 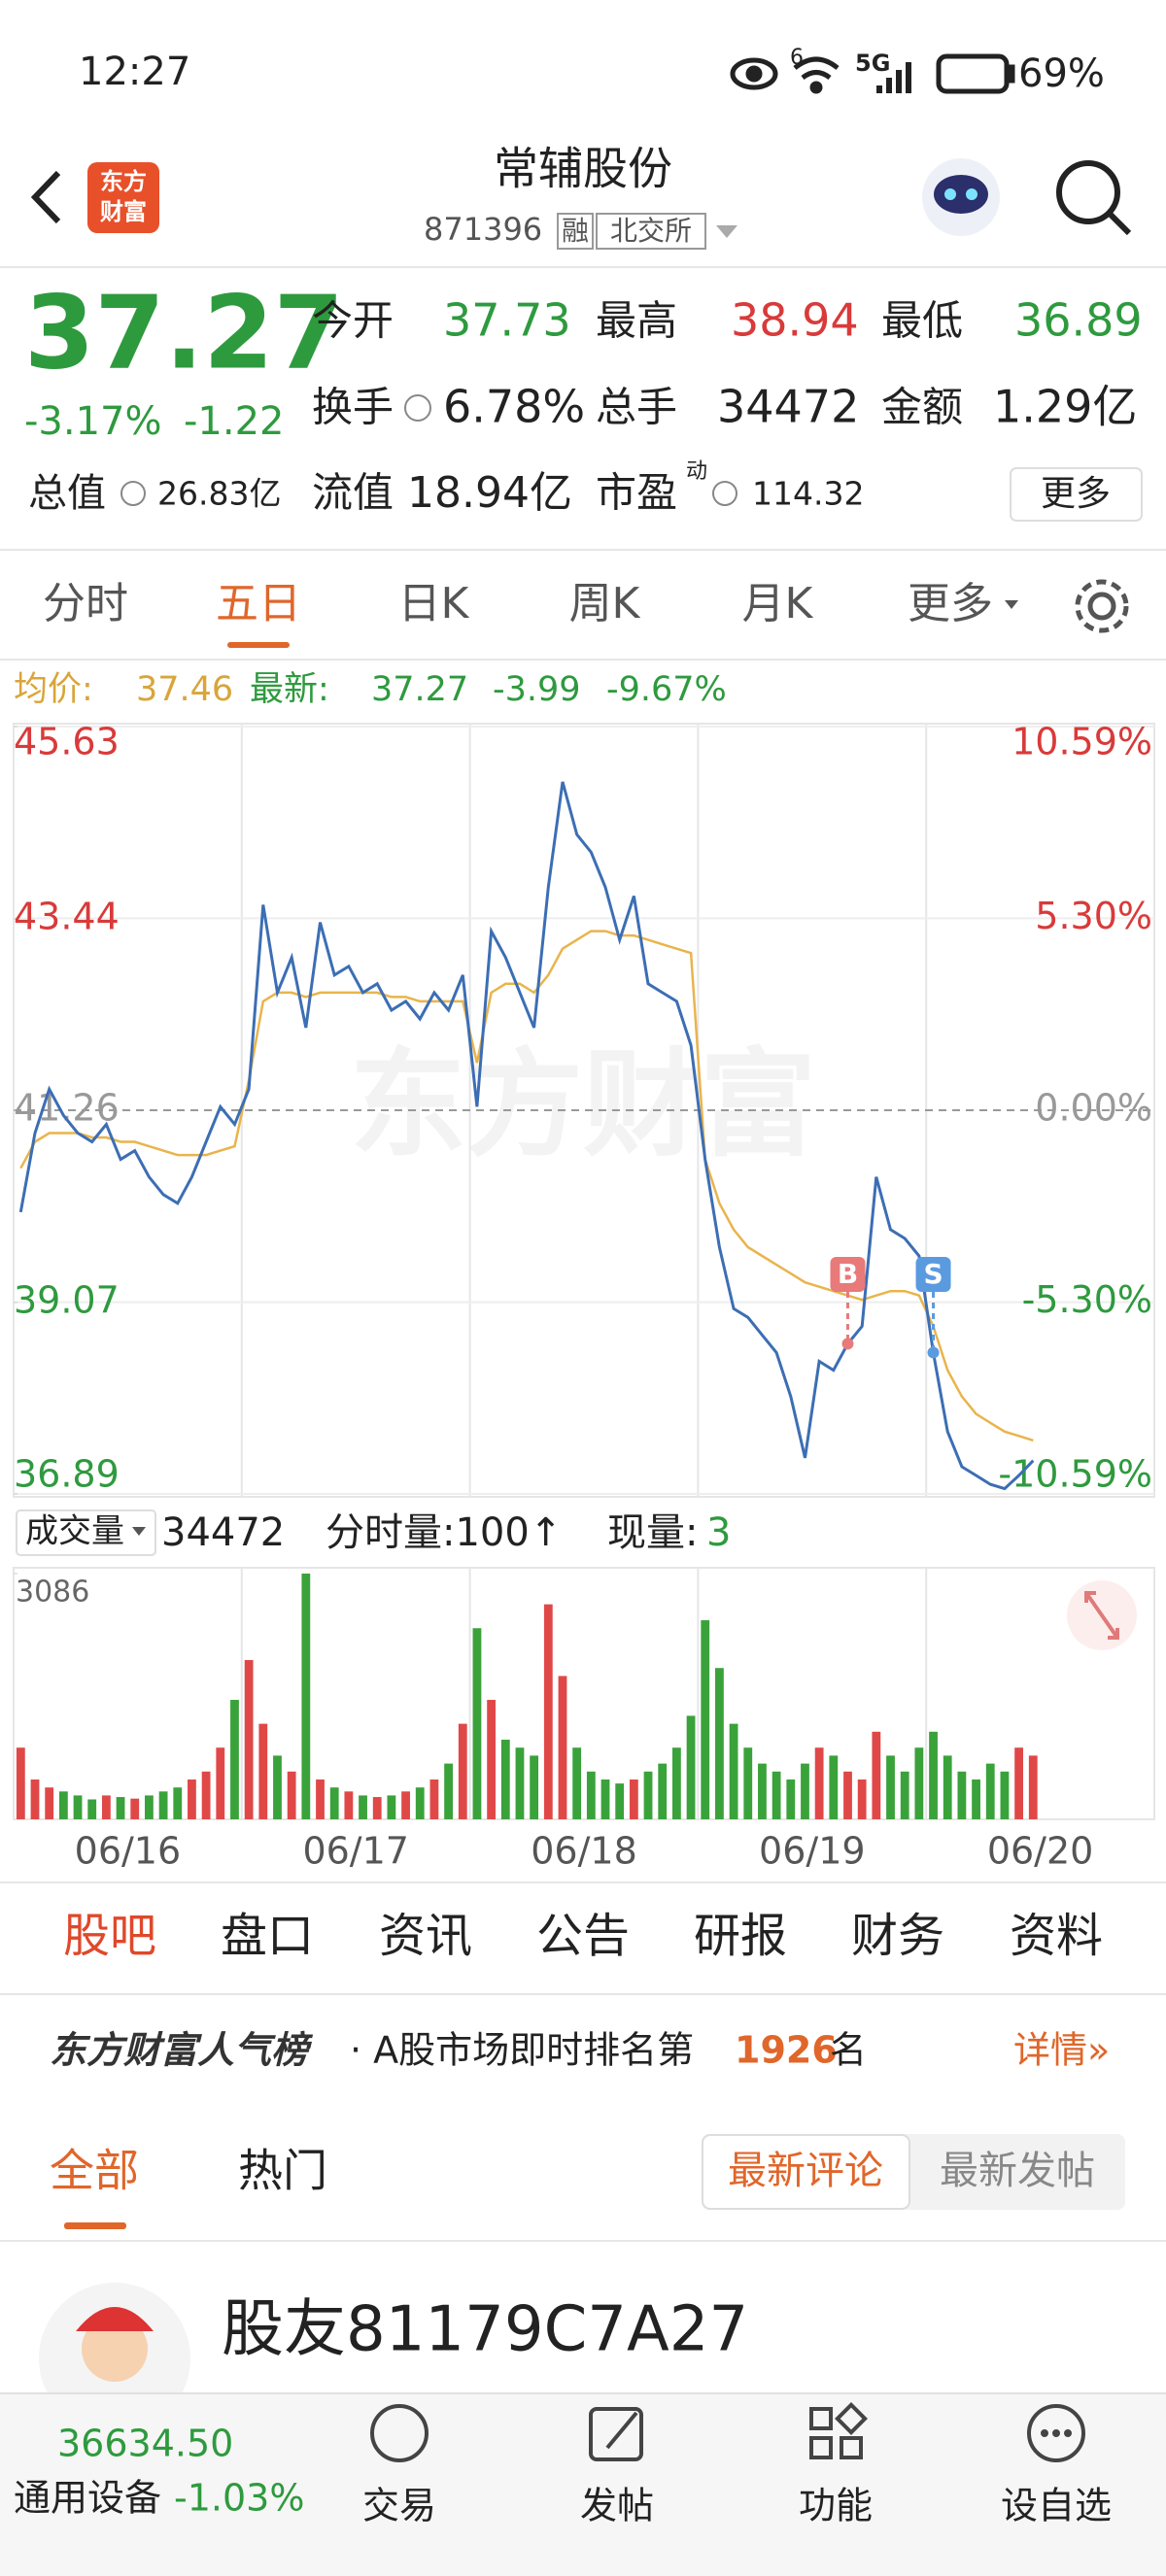 I want to click on badge-text: 融, so click(x=575, y=231).